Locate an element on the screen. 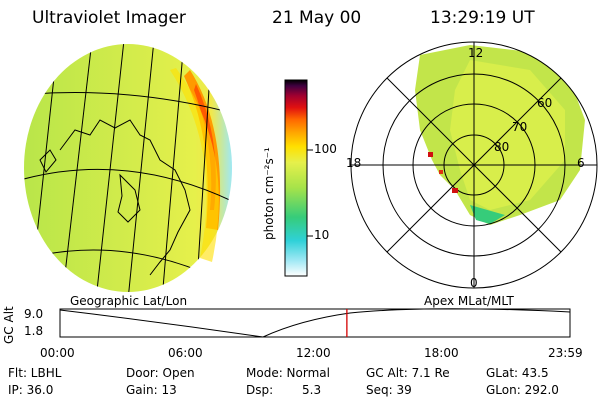 Image resolution: width=600 pixels, height=400 pixels. date-label: 21 May 00 is located at coordinates (317, 18).